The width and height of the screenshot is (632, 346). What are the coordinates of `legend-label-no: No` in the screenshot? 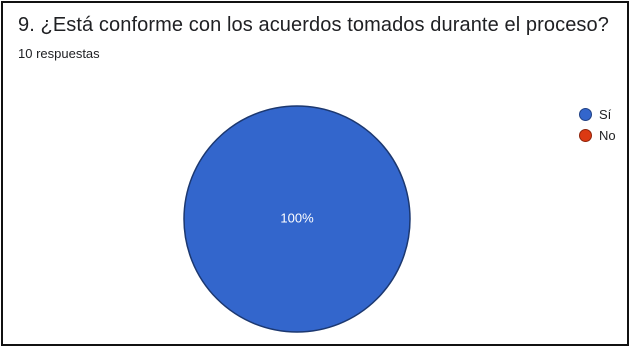 It's located at (607, 135).